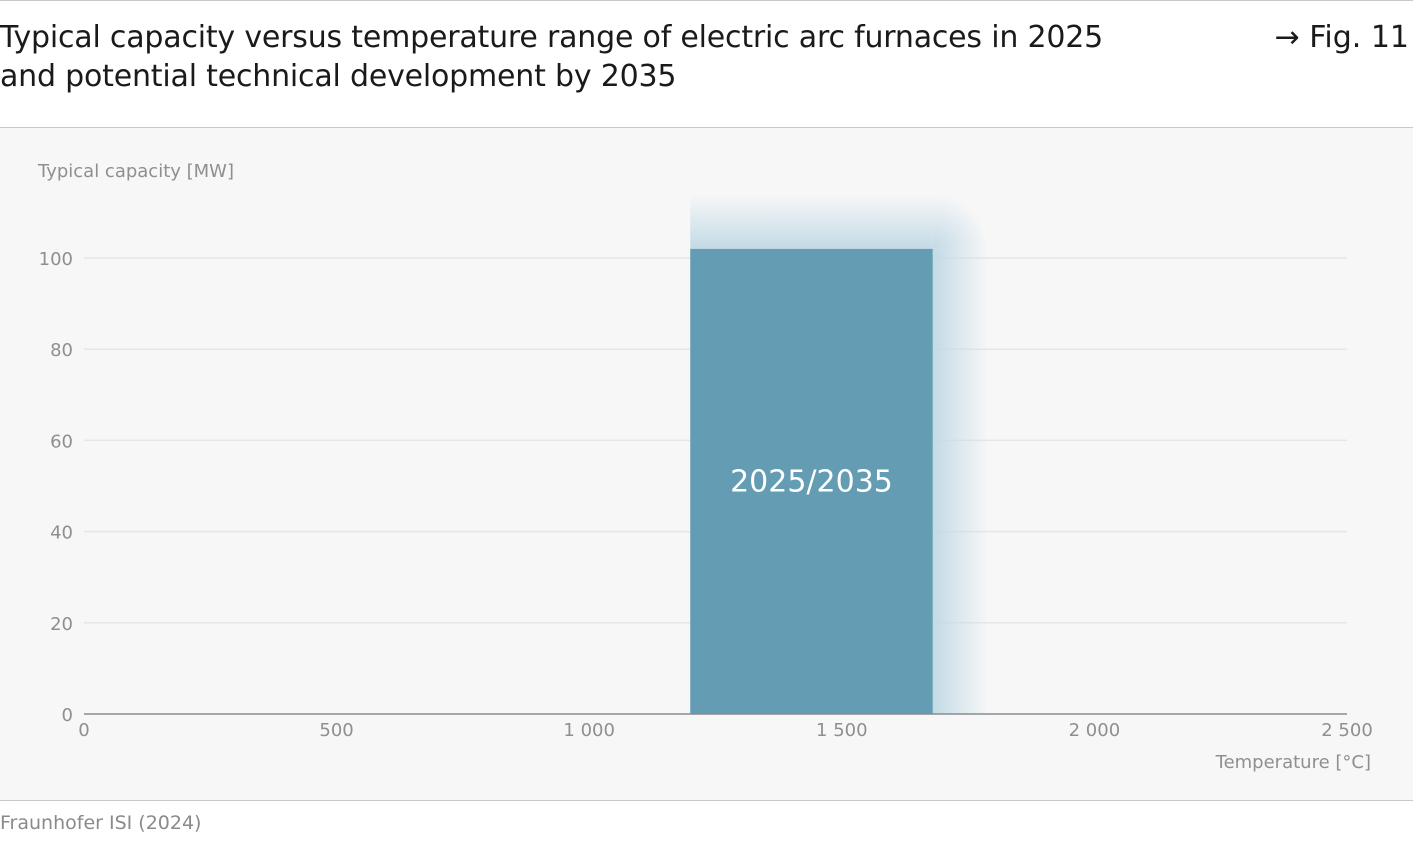 The height and width of the screenshot is (849, 1413). What do you see at coordinates (83, 730) in the screenshot?
I see `x-tick-label: 0` at bounding box center [83, 730].